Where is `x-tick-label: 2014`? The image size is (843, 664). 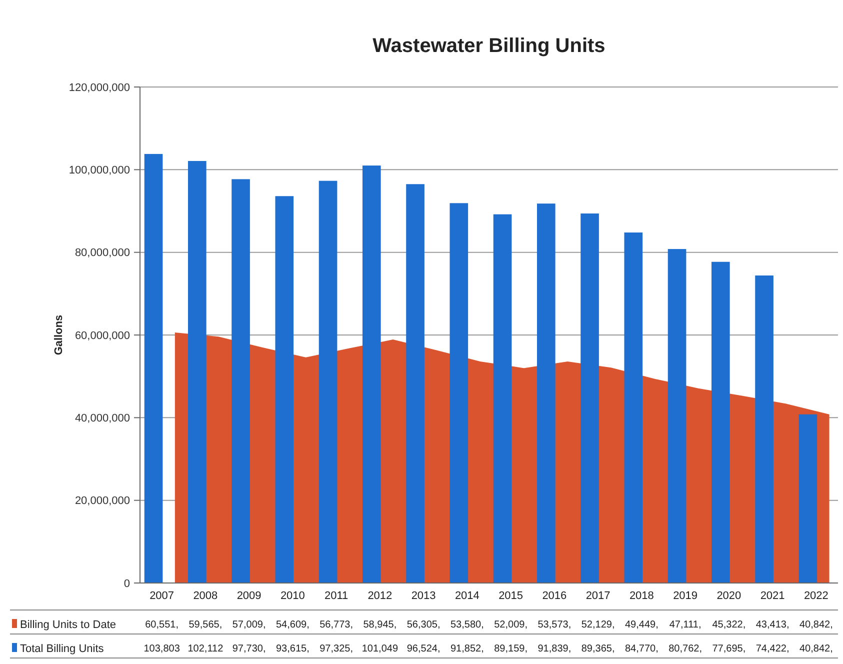 x-tick-label: 2014 is located at coordinates (467, 596).